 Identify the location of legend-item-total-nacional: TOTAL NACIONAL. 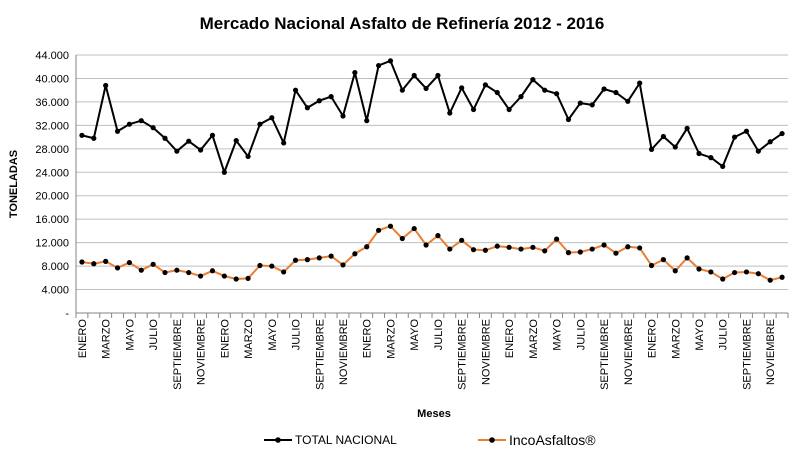
(330, 440).